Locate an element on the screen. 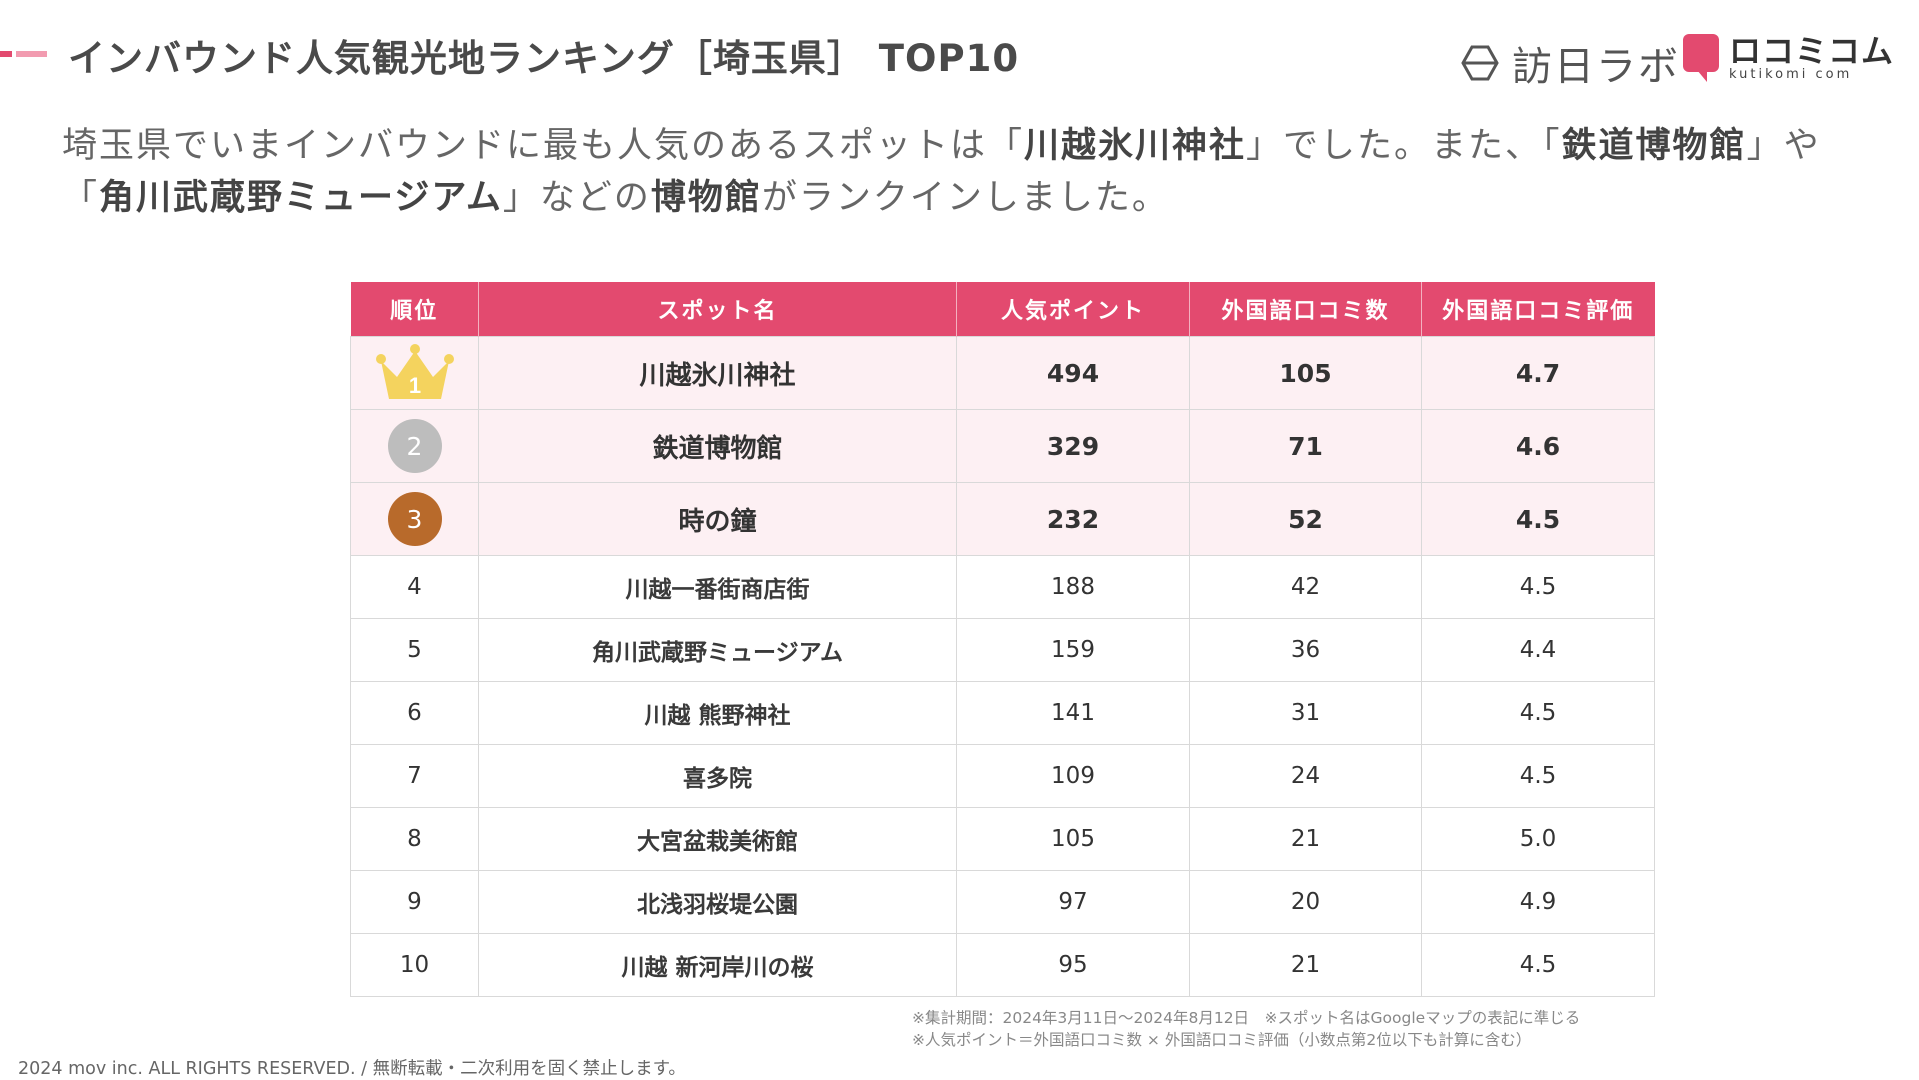 This screenshot has width=1919, height=1080. spot-name-cell: 角川武蔵野ミュージアム is located at coordinates (717, 650).